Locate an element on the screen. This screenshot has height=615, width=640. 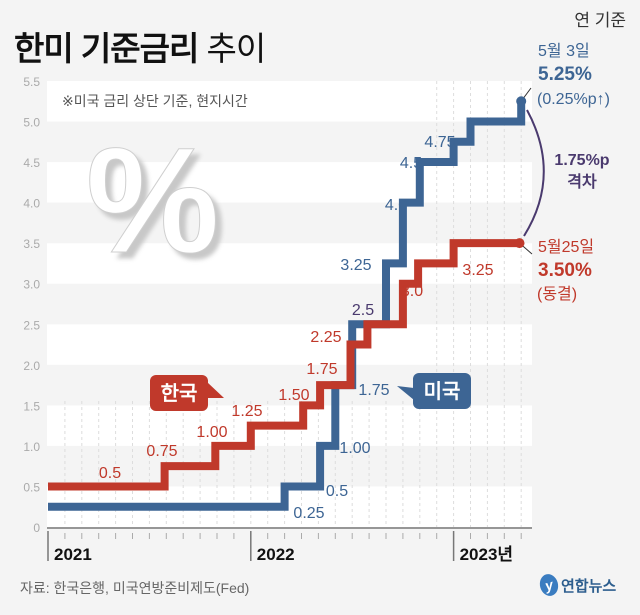
us-callout-pointer is located at coordinates (405, 393).